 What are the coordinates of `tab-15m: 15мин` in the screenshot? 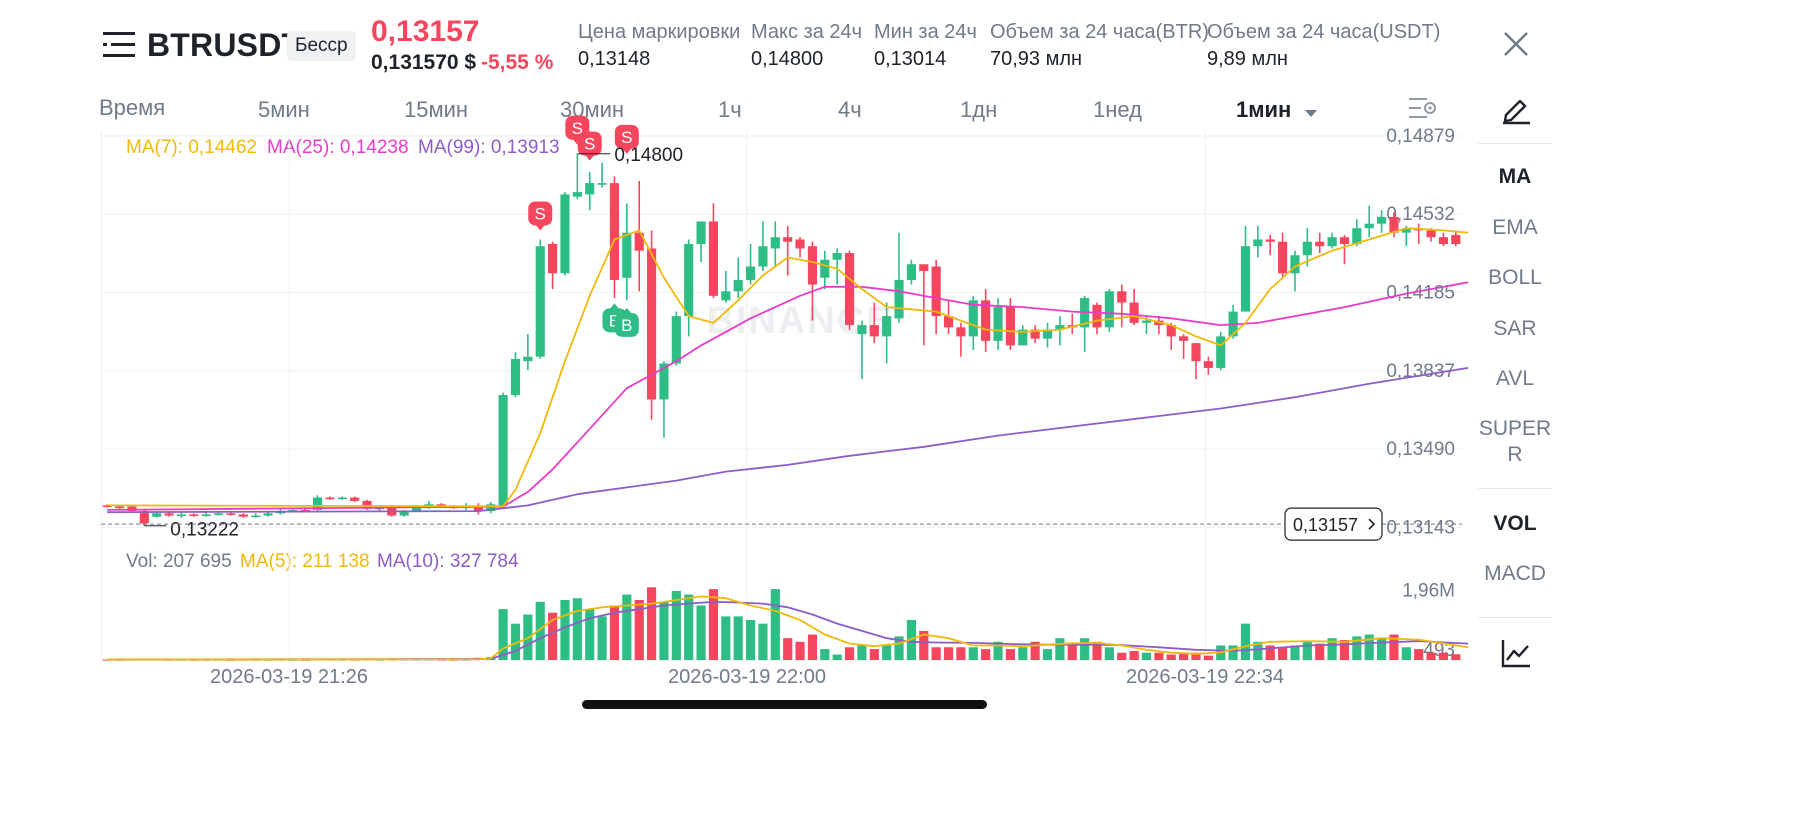 It's located at (436, 109).